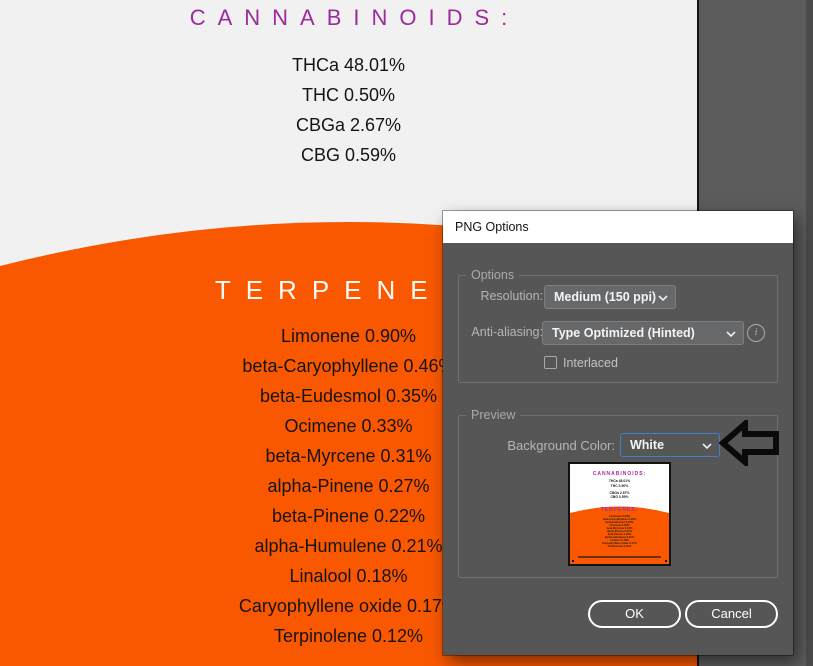 The image size is (813, 666). Describe the element at coordinates (809, 333) in the screenshot. I see `window-edge-shade` at that location.